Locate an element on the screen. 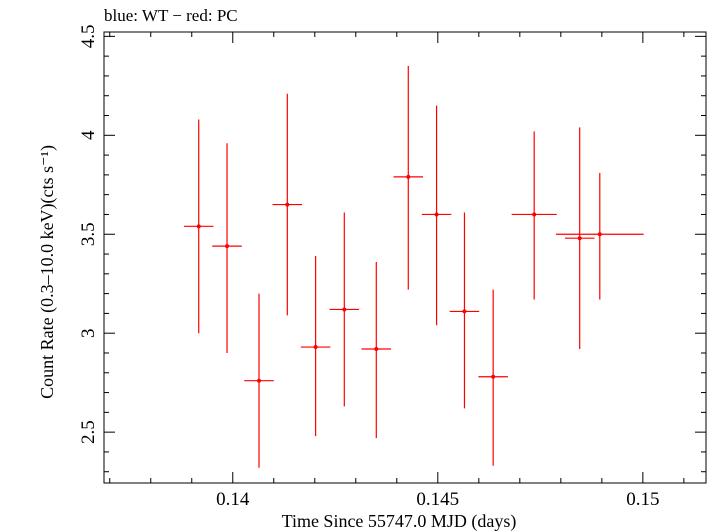 Image resolution: width=709 pixels, height=532 pixels. x-tick-label: 0.14 is located at coordinates (233, 499).